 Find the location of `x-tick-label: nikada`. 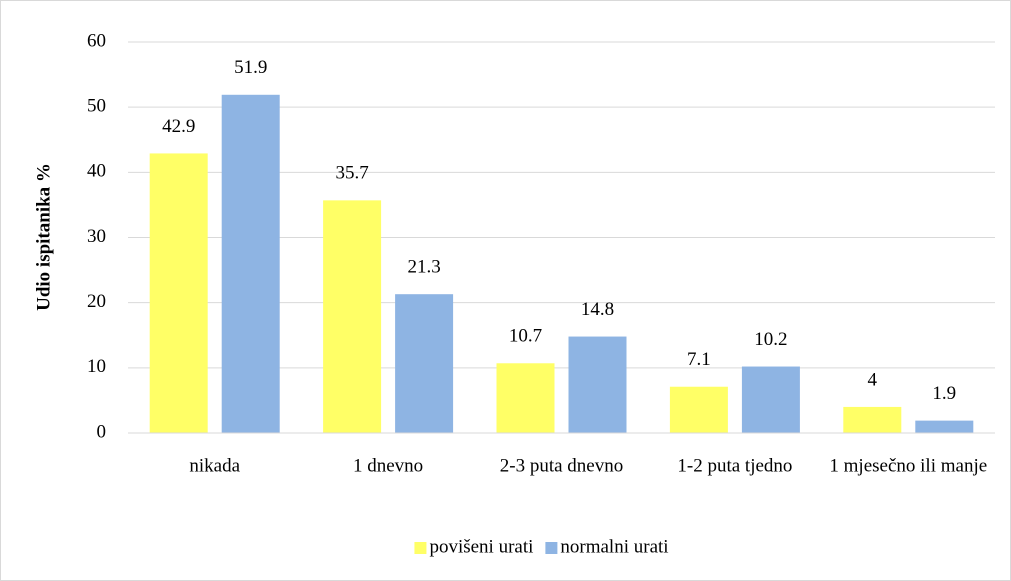

x-tick-label: nikada is located at coordinates (214, 465).